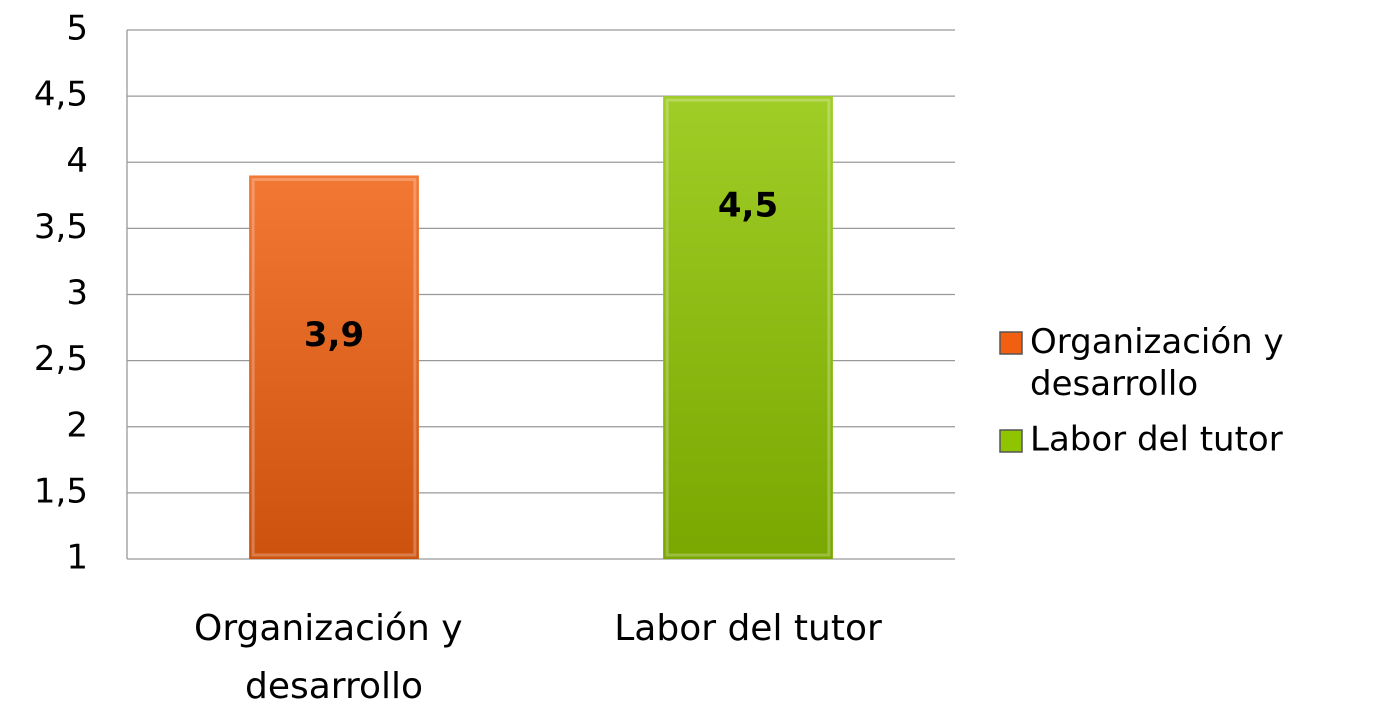 This screenshot has width=1399, height=701. I want to click on legend-label: Organización y desarrollo, so click(1162, 363).